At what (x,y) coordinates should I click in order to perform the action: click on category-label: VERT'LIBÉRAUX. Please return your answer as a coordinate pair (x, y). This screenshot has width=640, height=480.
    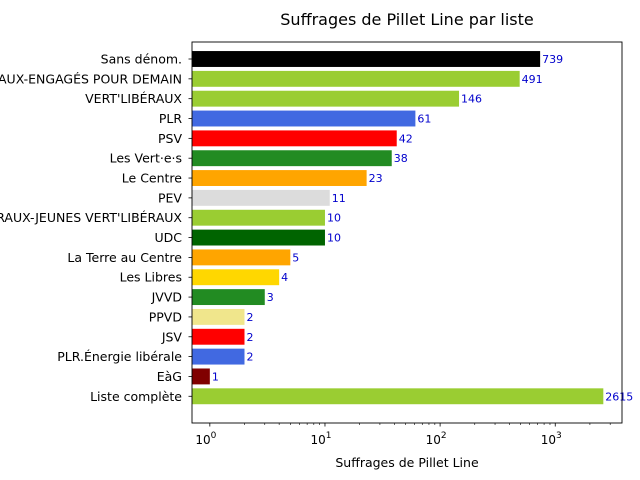
    Looking at the image, I should click on (133, 98).